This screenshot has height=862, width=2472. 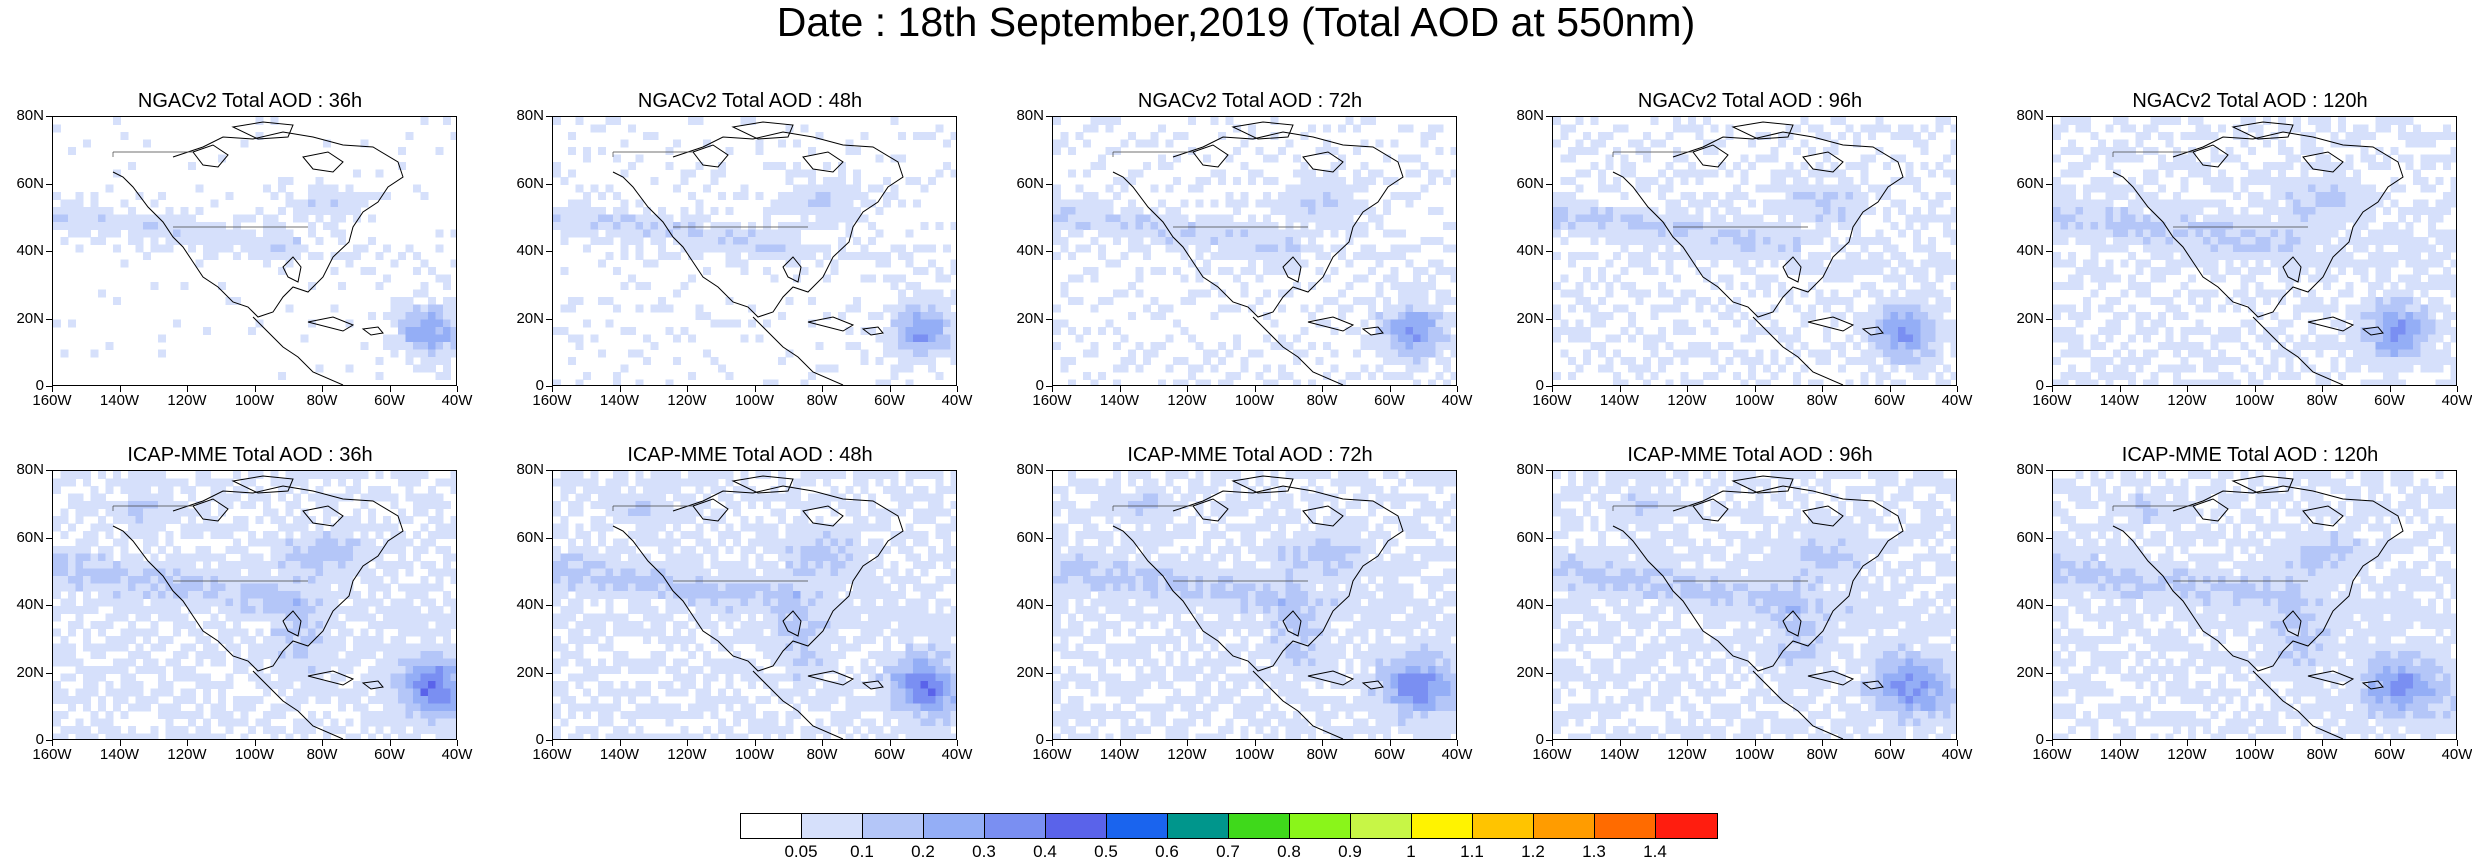 What do you see at coordinates (39, 385) in the screenshot?
I see `y-tick-label: 0` at bounding box center [39, 385].